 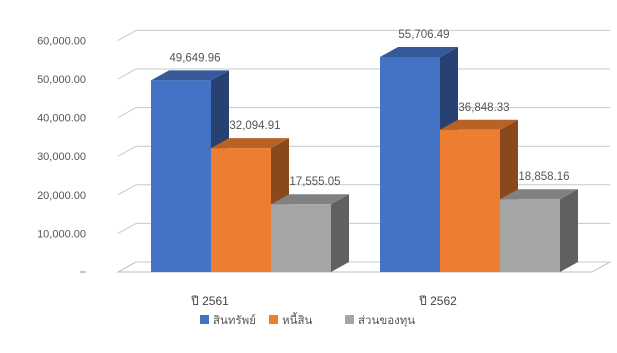 What do you see at coordinates (483, 108) in the screenshot?
I see `data-label: 36,848.33` at bounding box center [483, 108].